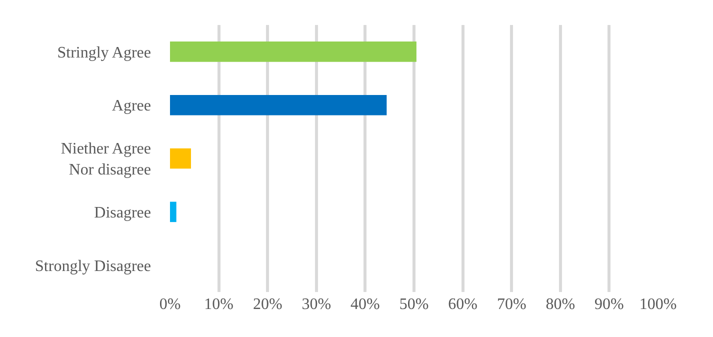 This screenshot has width=713, height=337. What do you see at coordinates (561, 304) in the screenshot?
I see `x-tick-label: 80%` at bounding box center [561, 304].